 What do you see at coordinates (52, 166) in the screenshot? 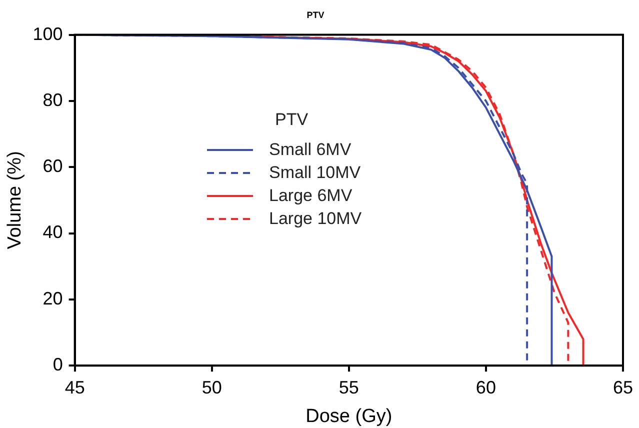
I see `y-tick-label: 60` at bounding box center [52, 166].